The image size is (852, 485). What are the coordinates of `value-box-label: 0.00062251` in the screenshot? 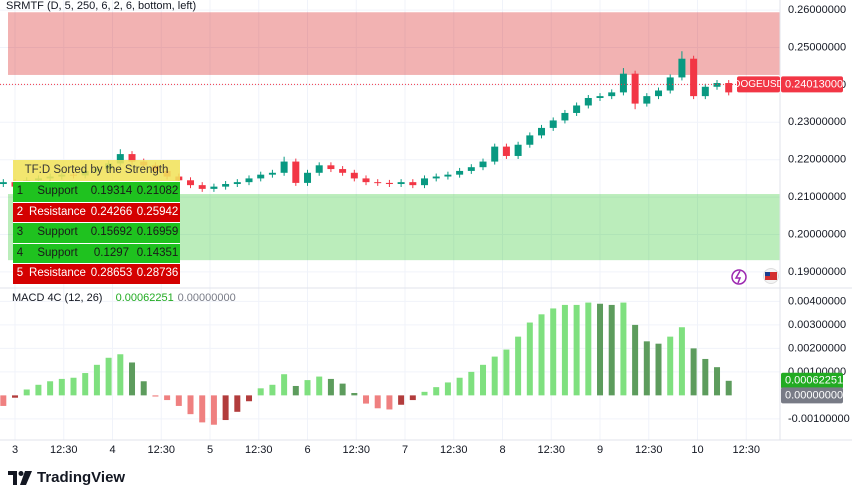 It's located at (814, 381).